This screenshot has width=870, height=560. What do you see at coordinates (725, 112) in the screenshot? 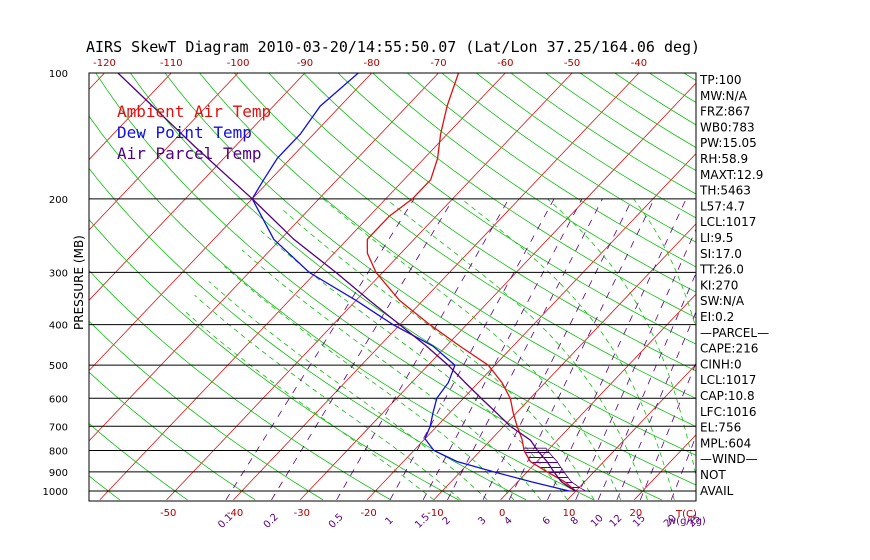
I see `stat-item: FRZ:867` at bounding box center [725, 112].